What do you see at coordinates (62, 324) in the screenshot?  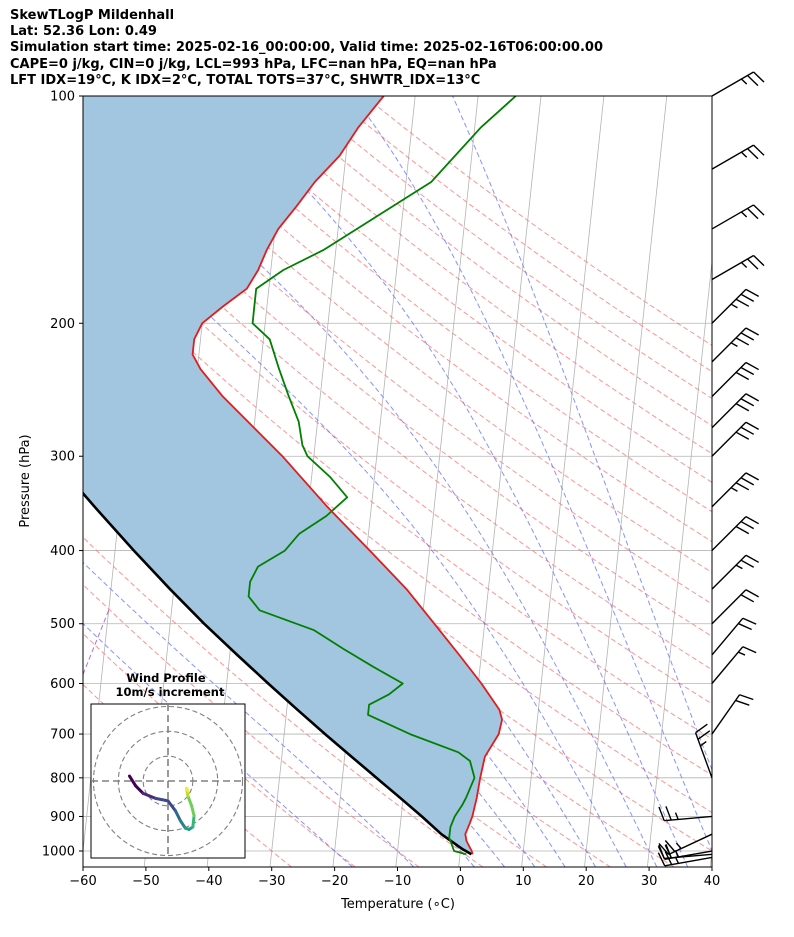 I see `y-tick-label: 200` at bounding box center [62, 324].